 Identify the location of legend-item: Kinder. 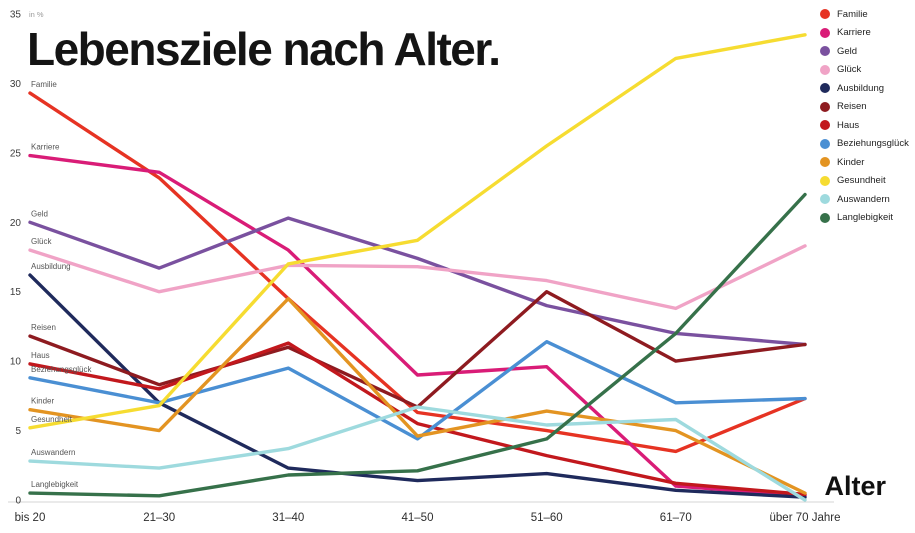
(864, 162).